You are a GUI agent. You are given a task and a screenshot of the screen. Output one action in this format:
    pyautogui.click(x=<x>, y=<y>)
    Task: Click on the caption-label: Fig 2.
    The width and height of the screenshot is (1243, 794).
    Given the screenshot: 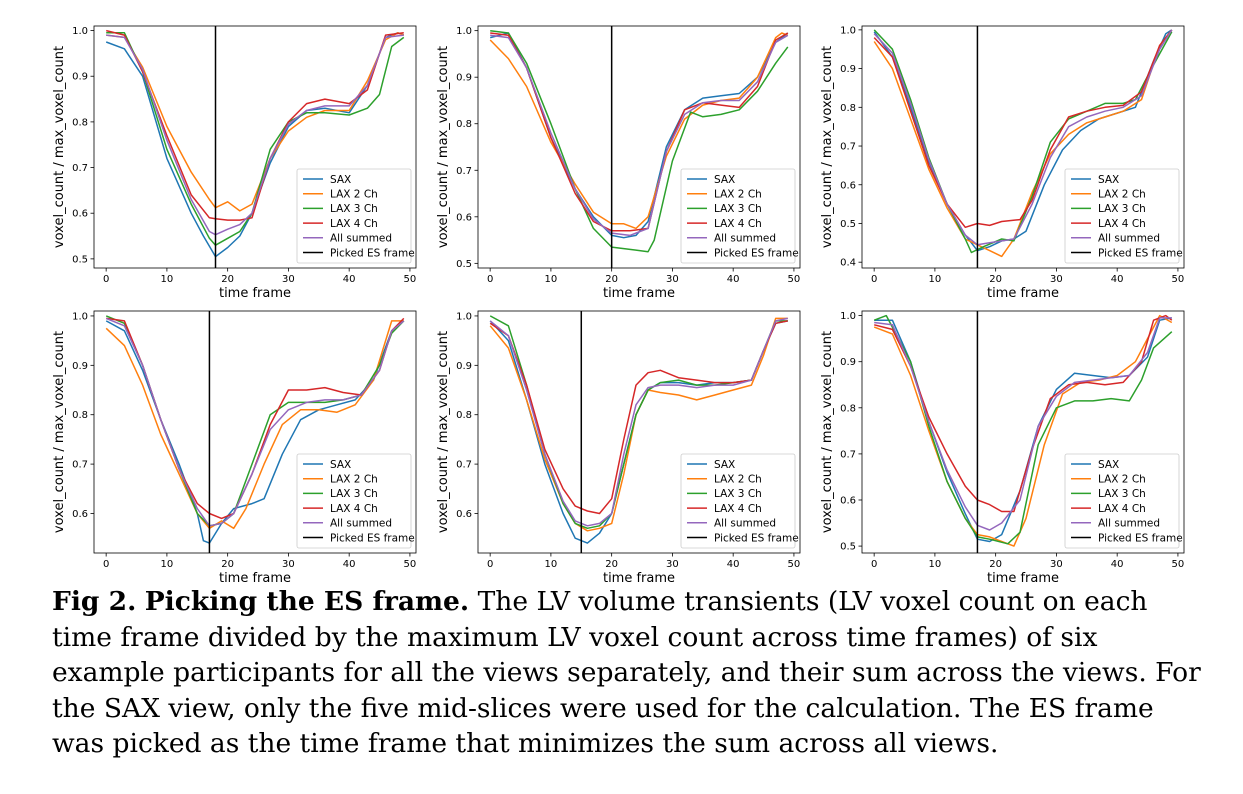 What is the action you would take?
    pyautogui.click(x=94, y=601)
    